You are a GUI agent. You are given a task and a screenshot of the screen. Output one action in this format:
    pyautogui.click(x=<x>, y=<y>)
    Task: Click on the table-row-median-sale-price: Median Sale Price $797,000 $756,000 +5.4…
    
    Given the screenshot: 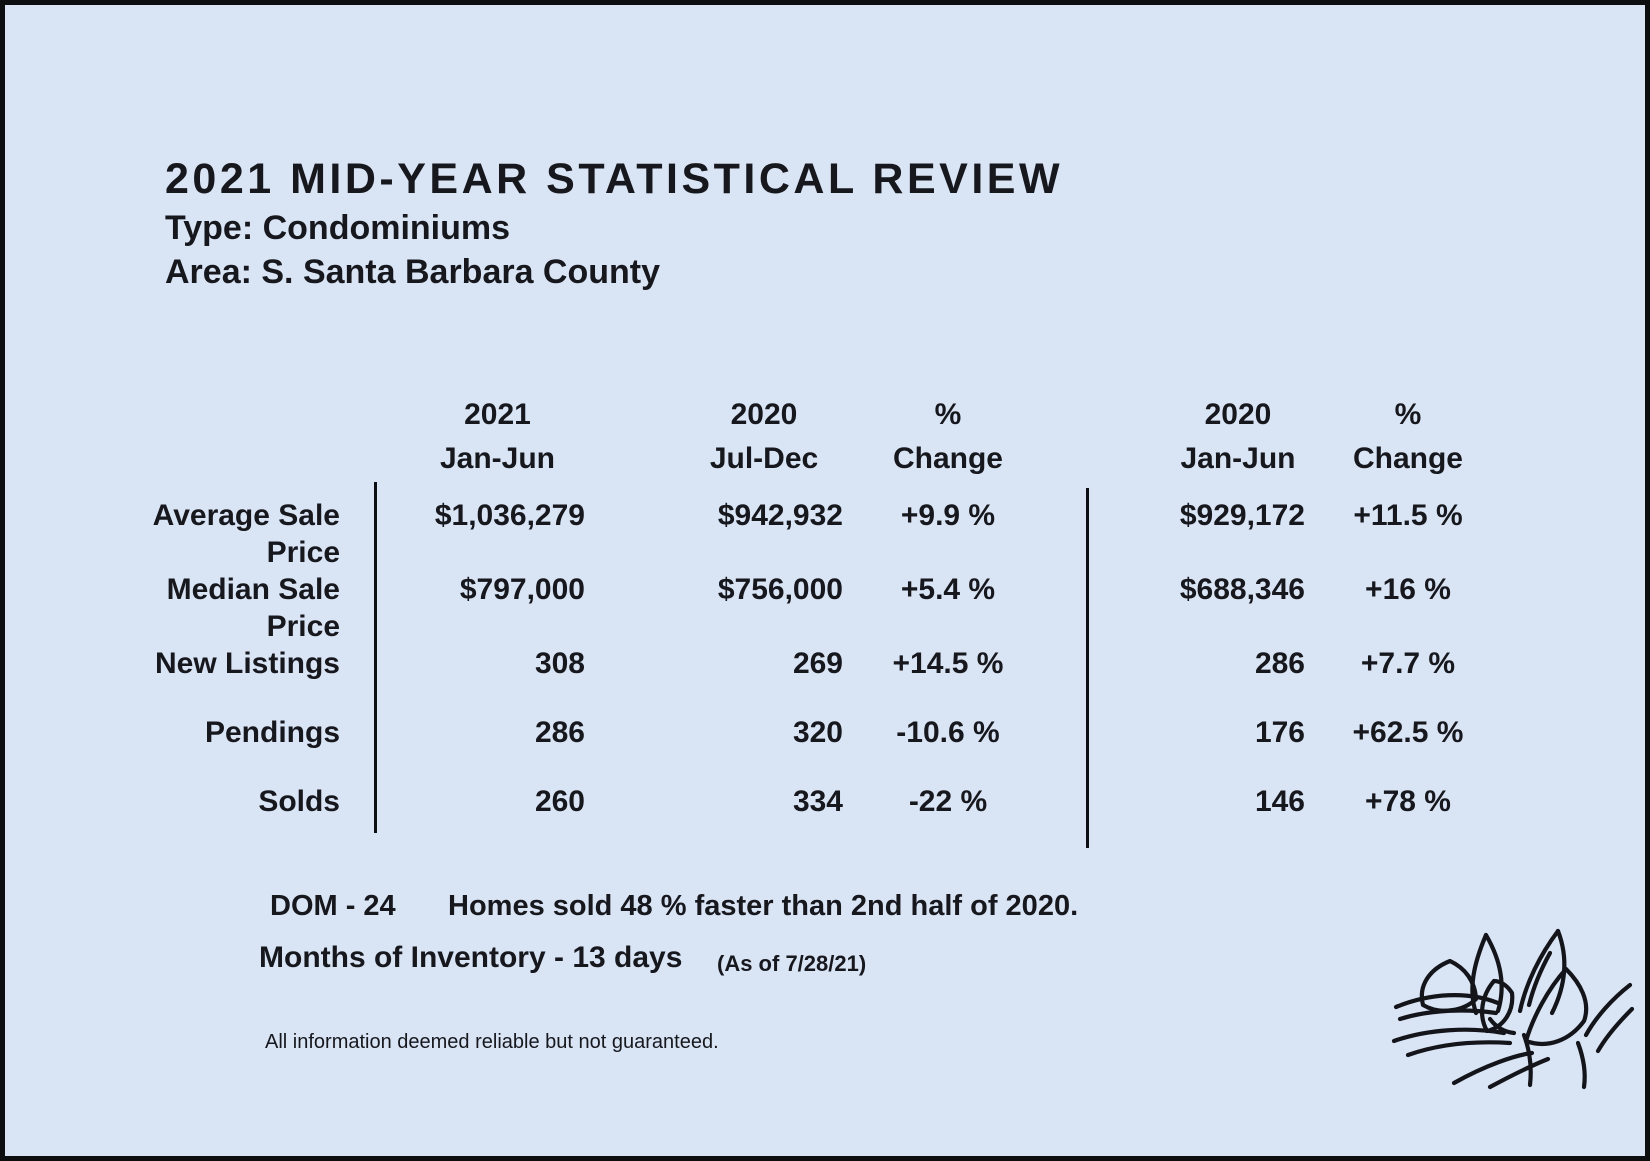 What is the action you would take?
    pyautogui.click(x=808, y=608)
    